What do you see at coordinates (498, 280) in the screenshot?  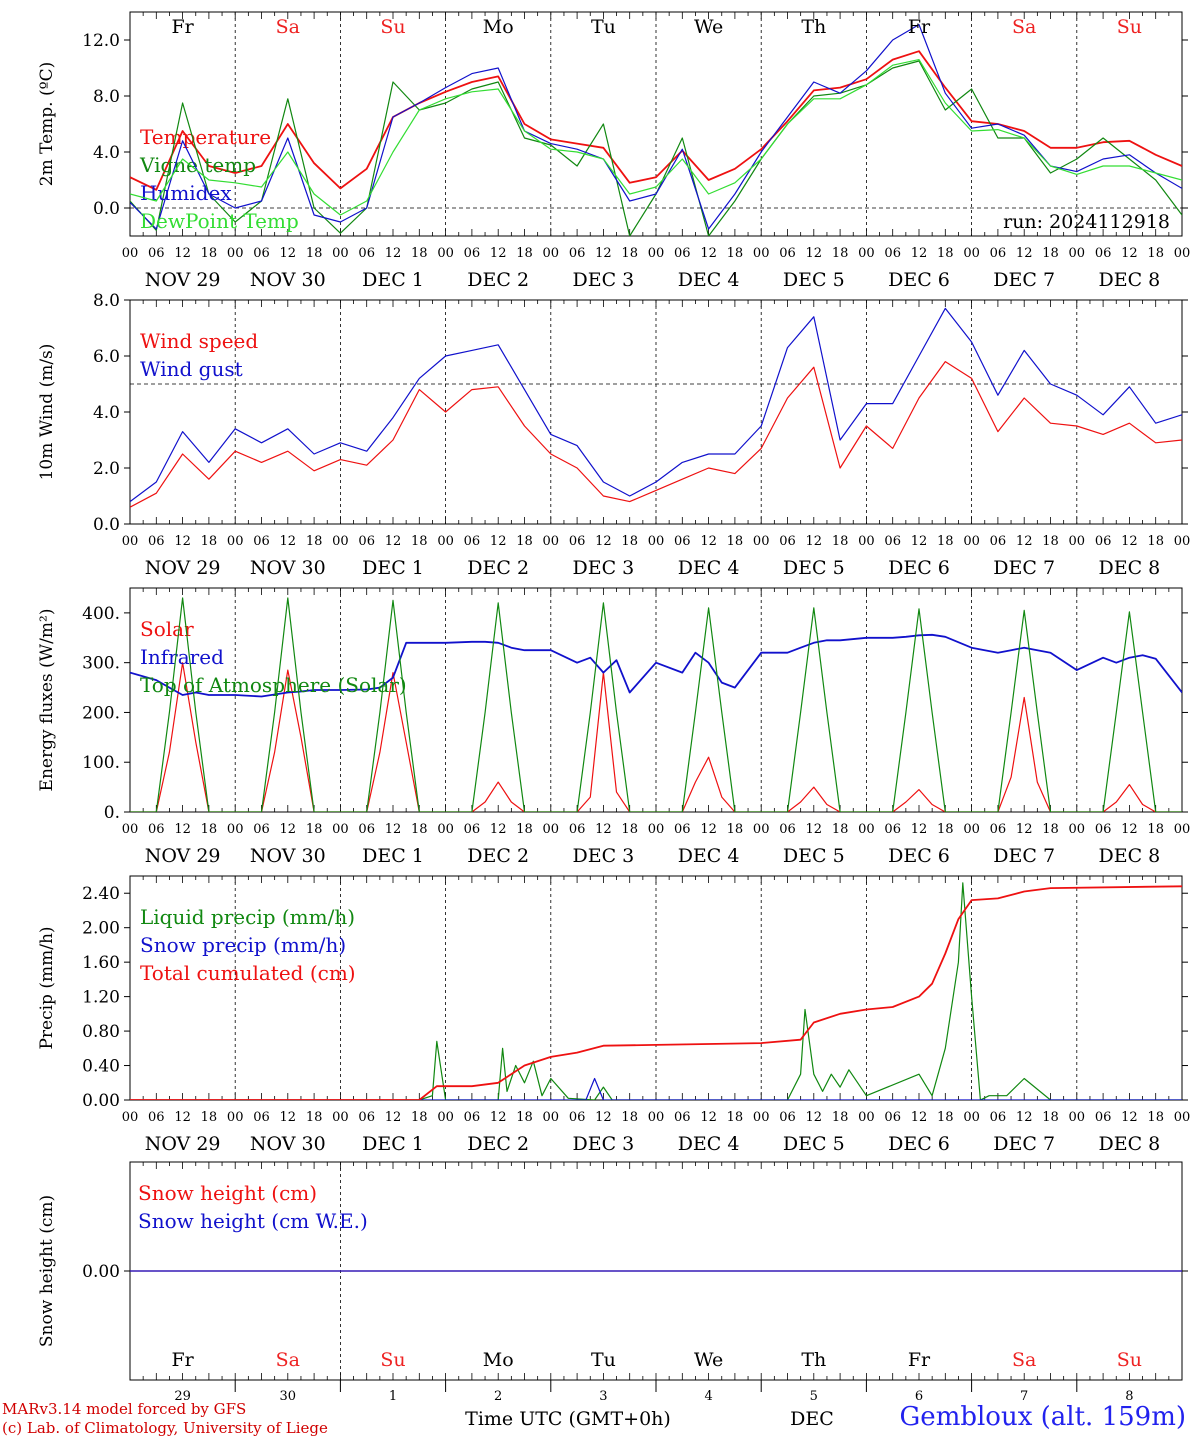 I see `date-label: DEC 2` at bounding box center [498, 280].